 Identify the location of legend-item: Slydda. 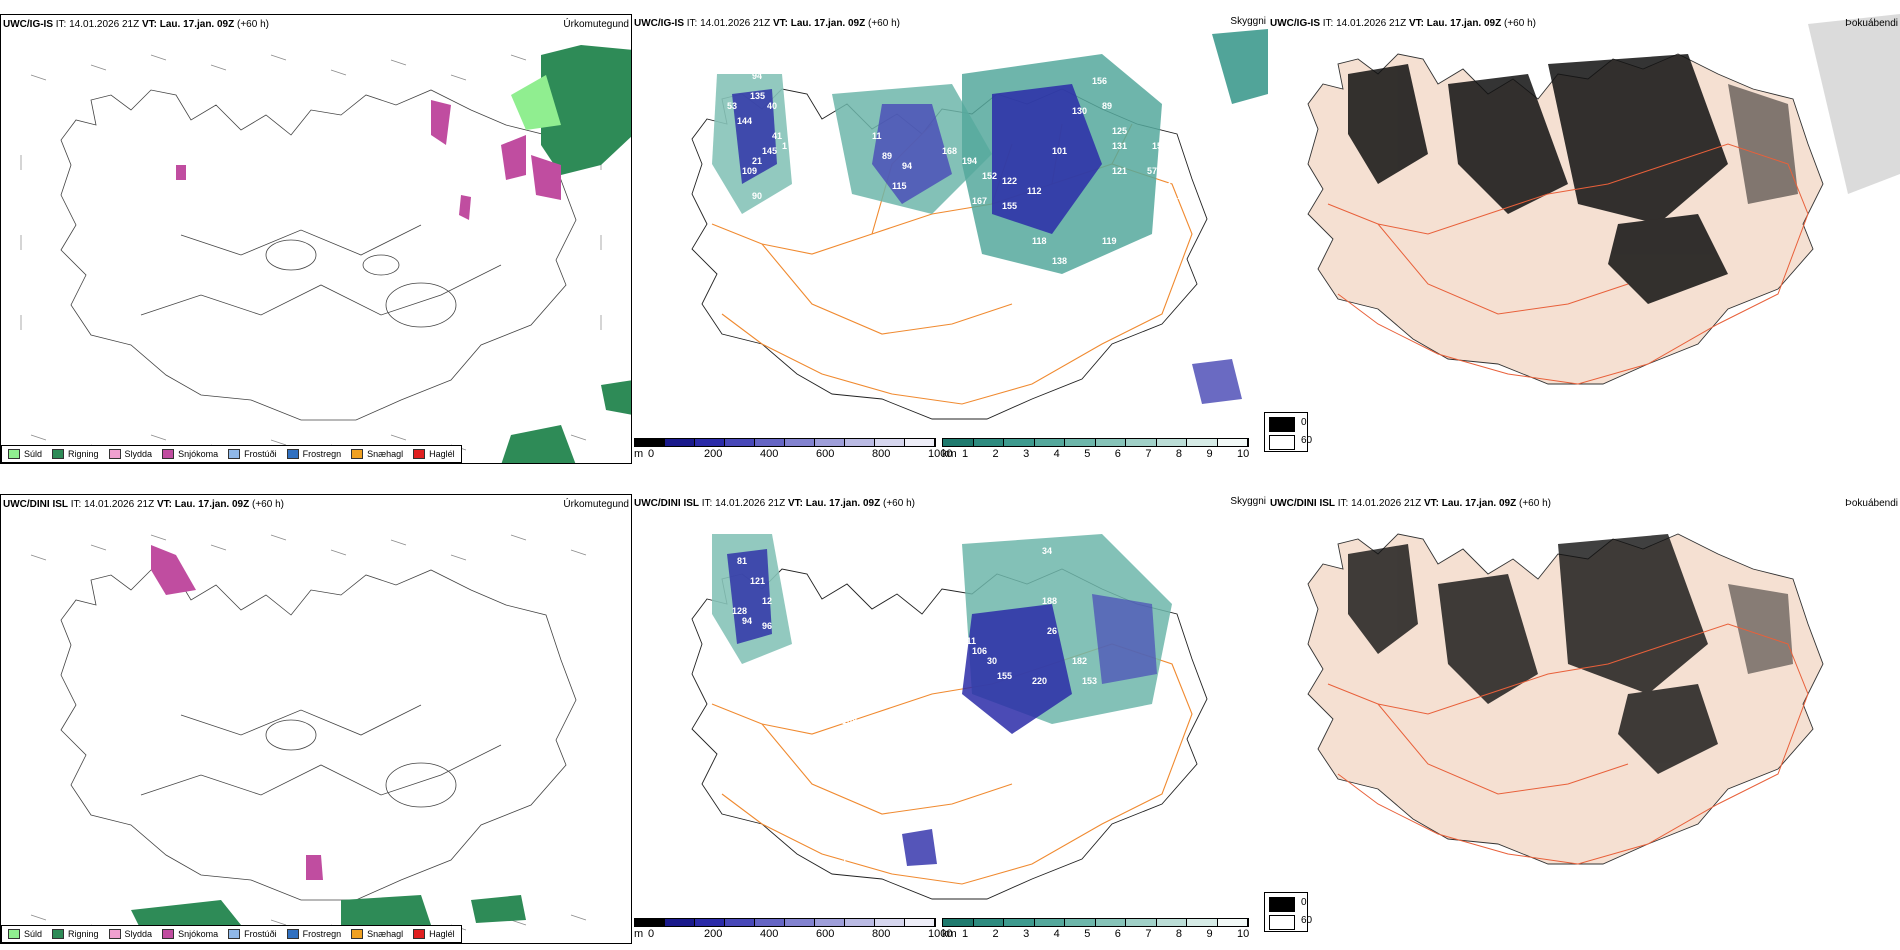
(130, 934).